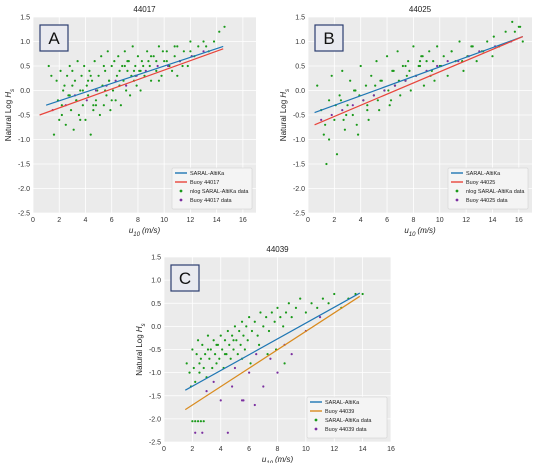 The image size is (550, 463). What do you see at coordinates (285, 115) in the screenshot?
I see `y-axis-label: Natural Log Hs` at bounding box center [285, 115].